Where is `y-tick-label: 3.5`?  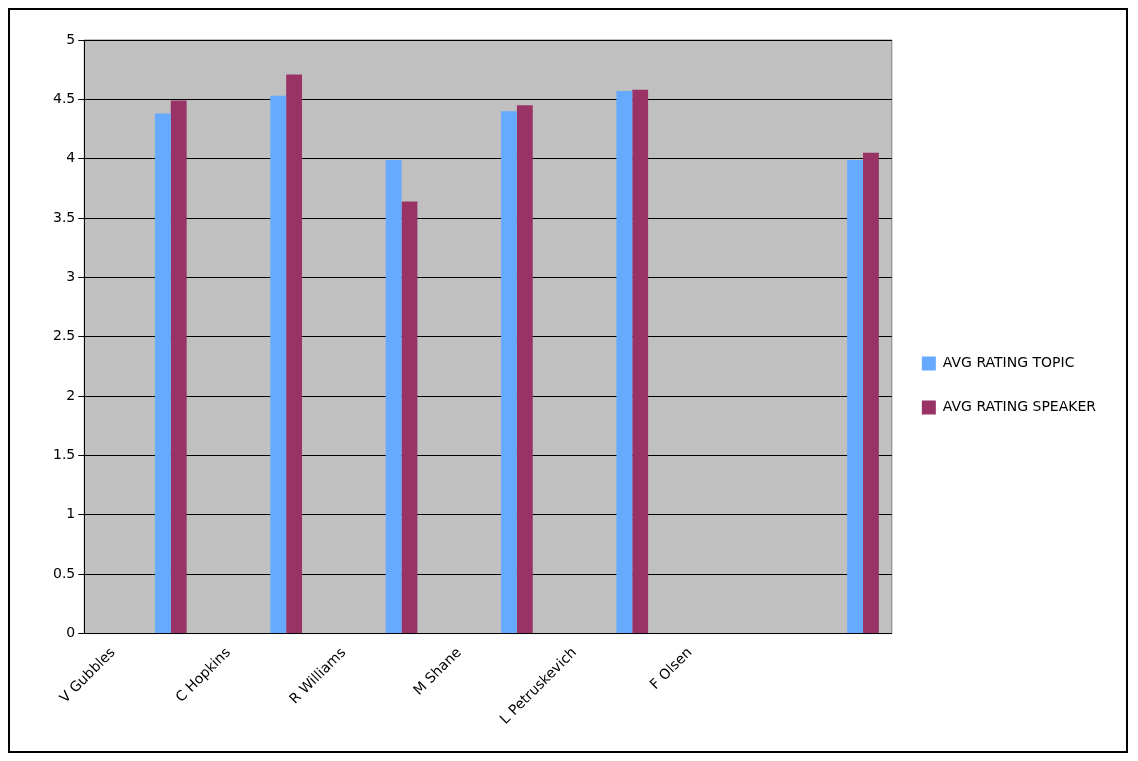
y-tick-label: 3.5 is located at coordinates (64, 216).